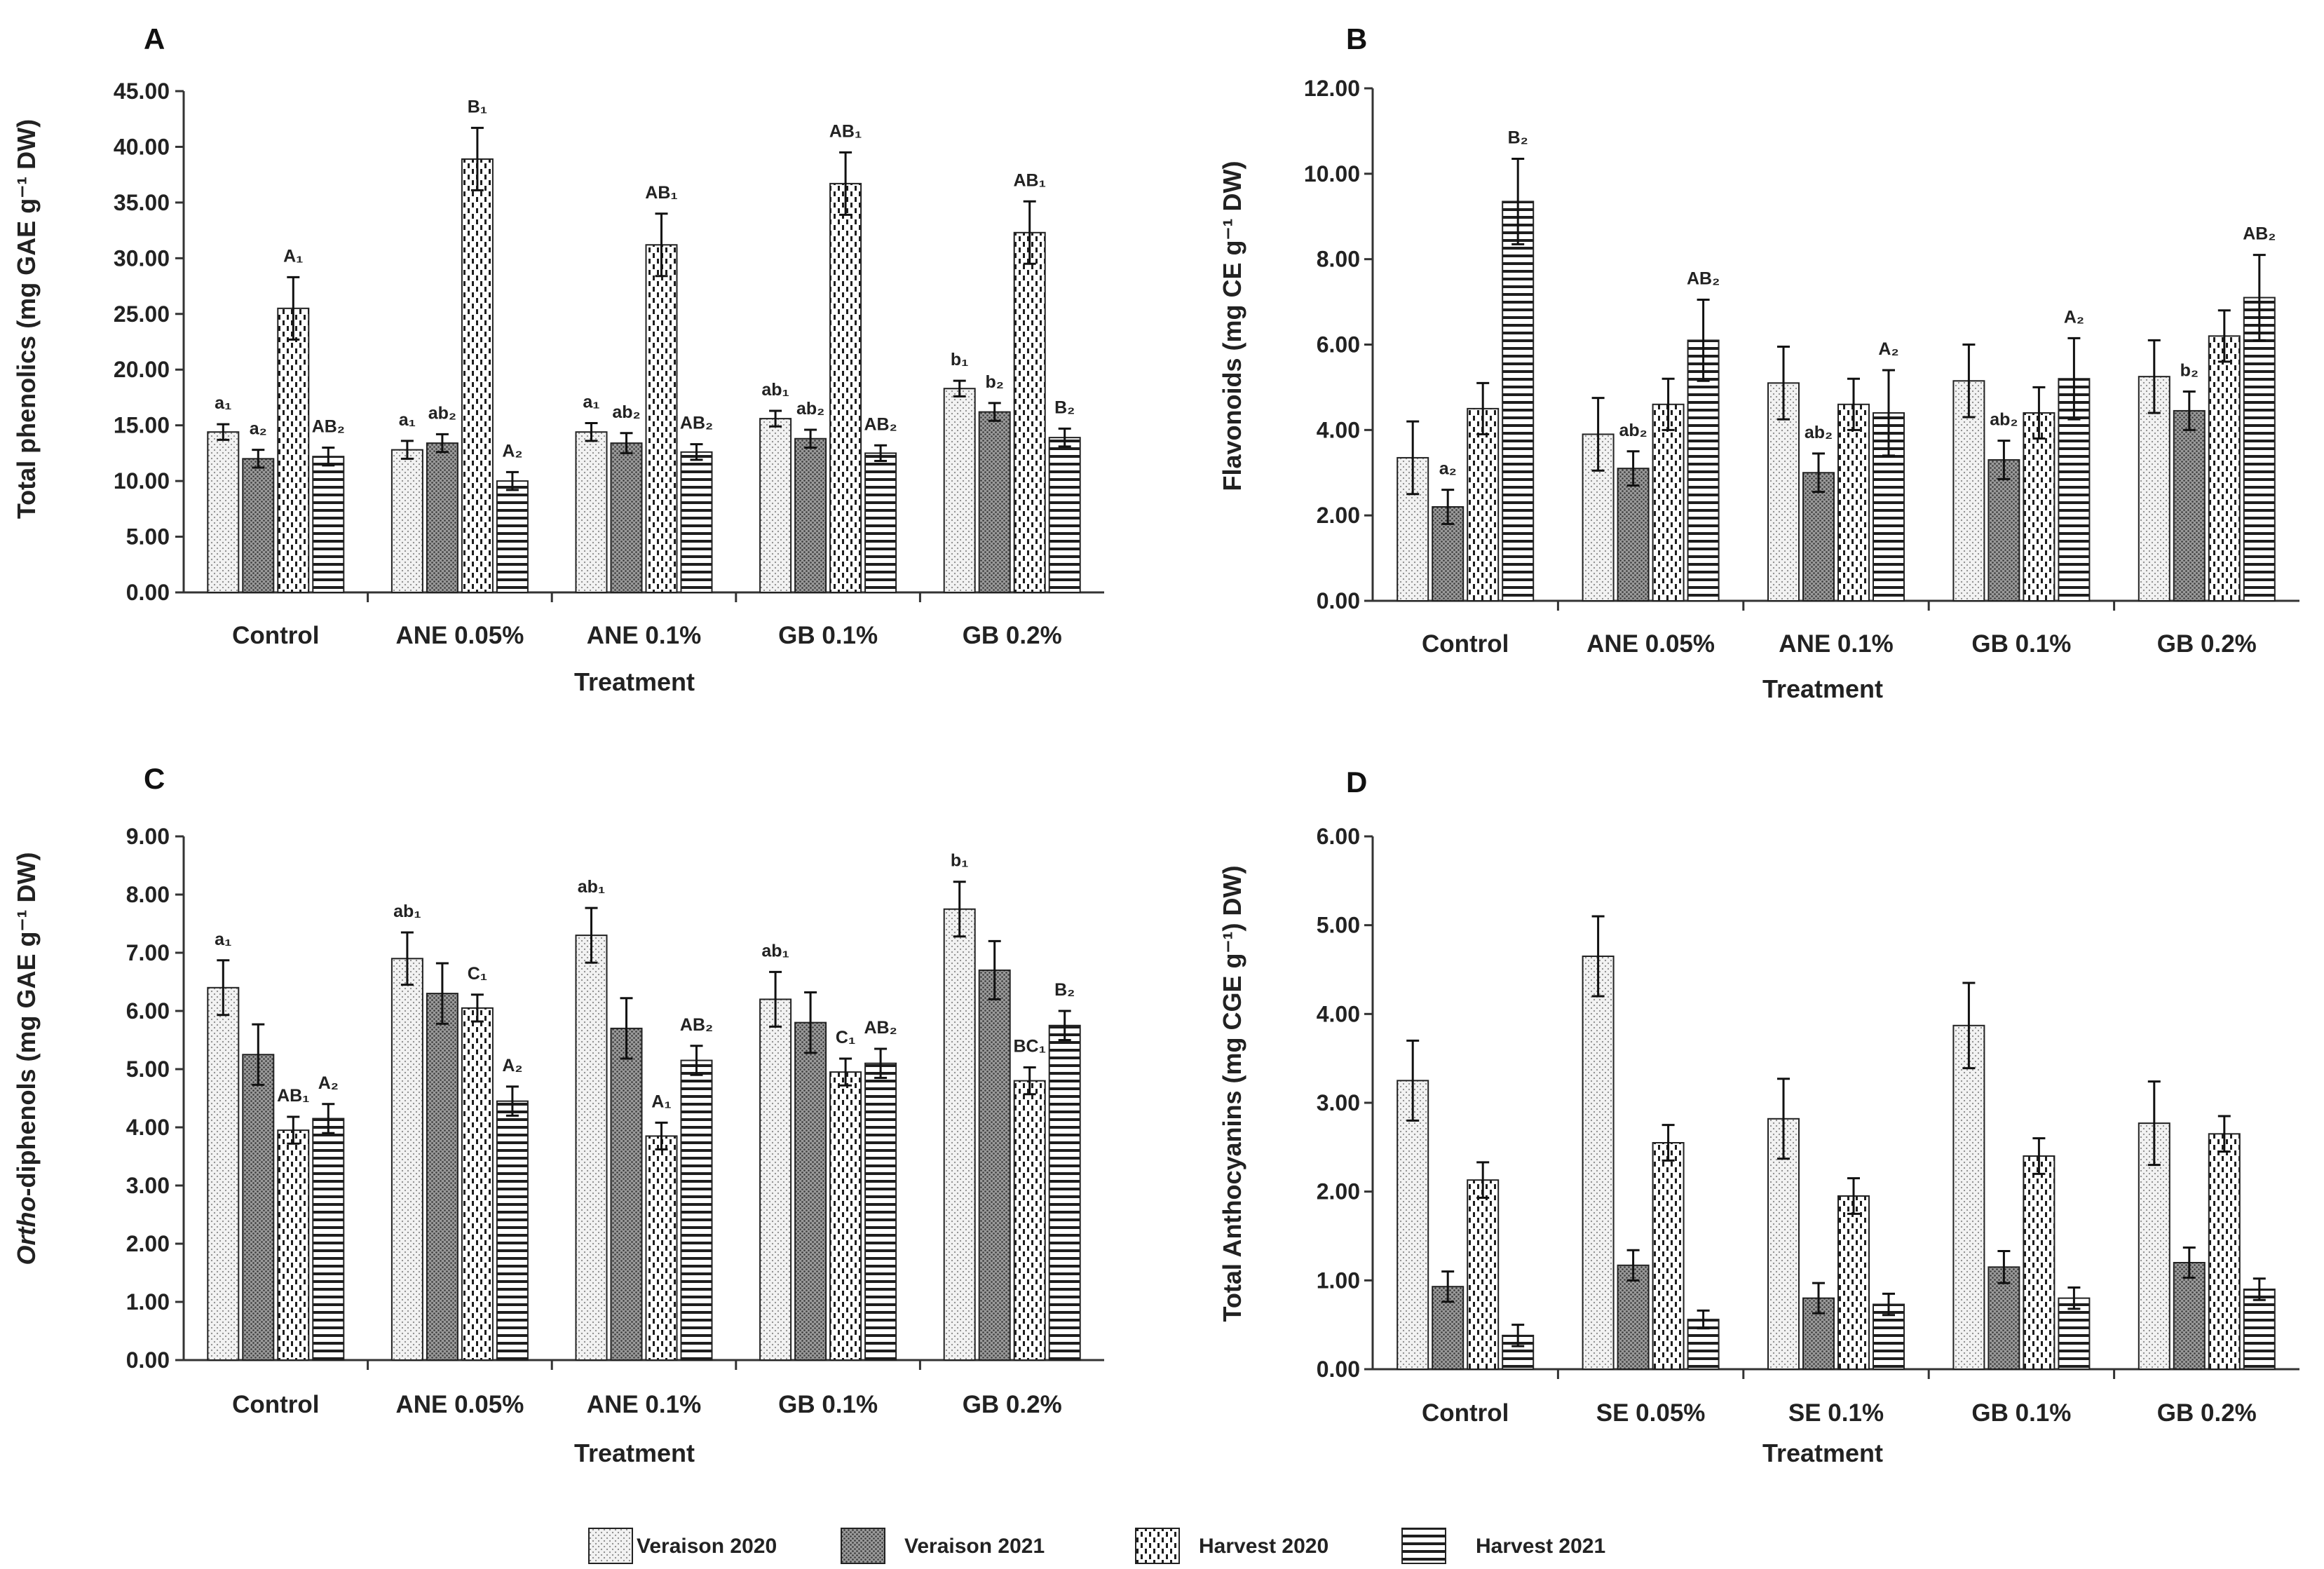  I want to click on x-category-label: ANE 0.1%, so click(1836, 644).